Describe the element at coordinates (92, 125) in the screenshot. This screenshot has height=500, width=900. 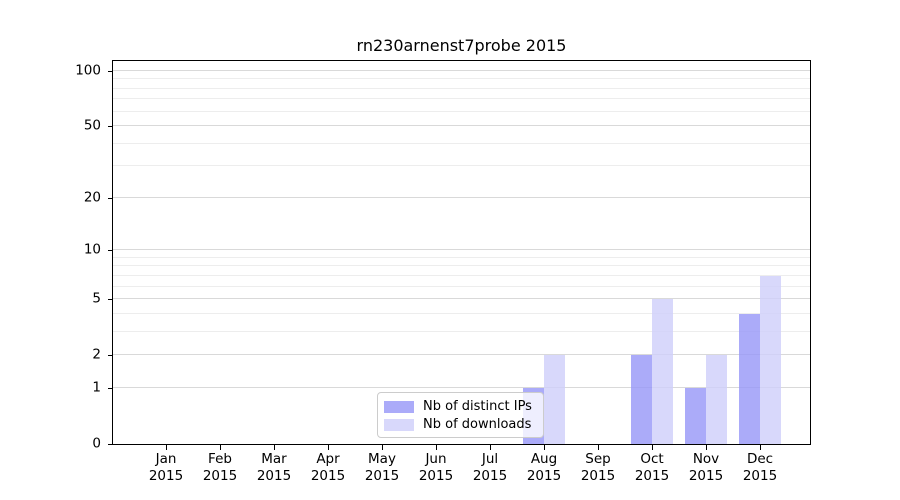
I see `y-tick-label: 50` at that location.